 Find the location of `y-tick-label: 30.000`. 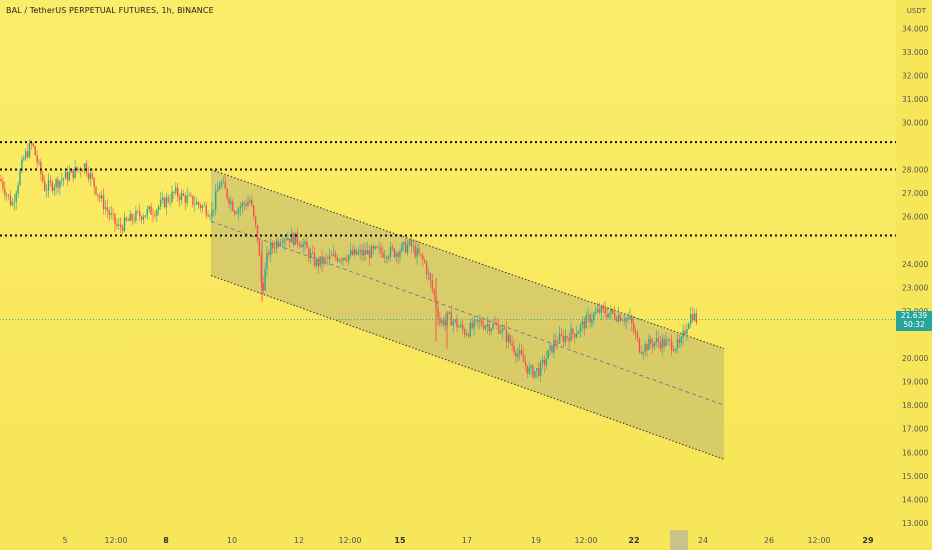

y-tick-label: 30.000 is located at coordinates (915, 122).